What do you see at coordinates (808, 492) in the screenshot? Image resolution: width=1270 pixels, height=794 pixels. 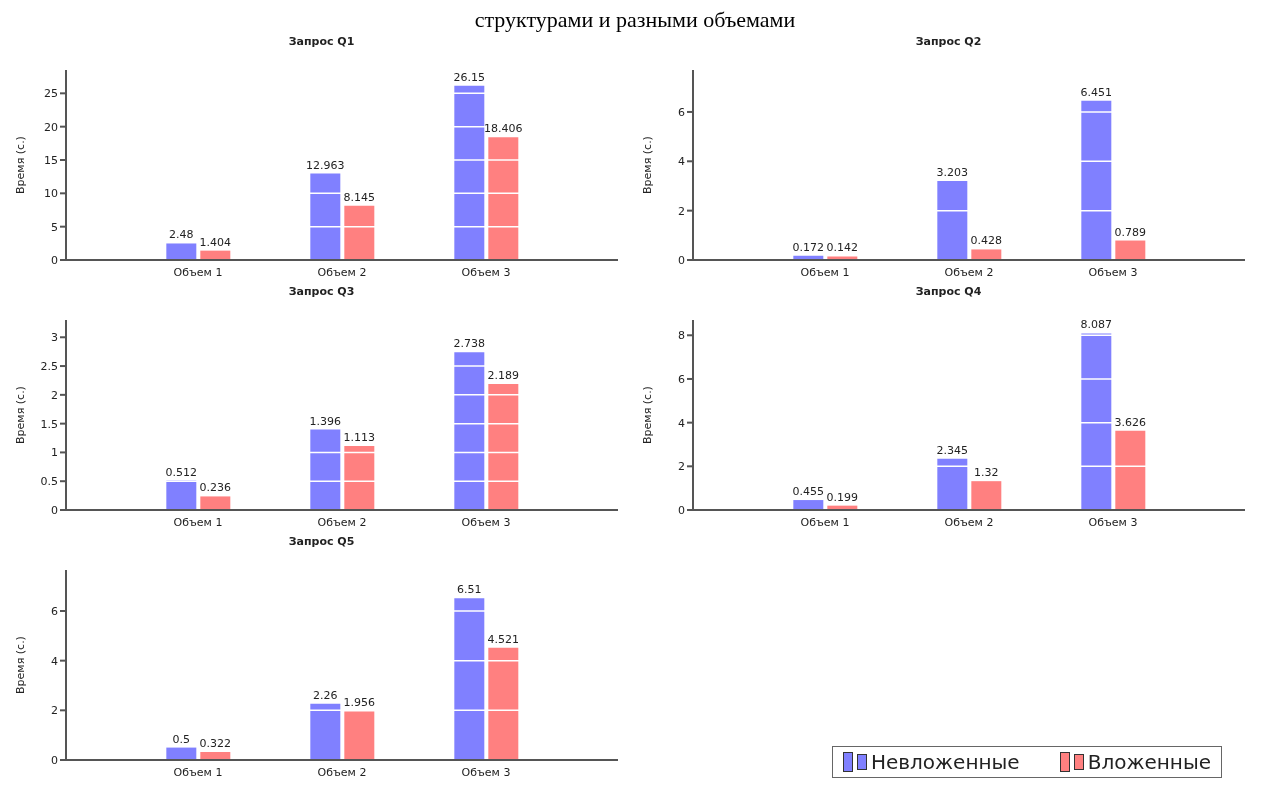 I see `data-label: 0.455` at bounding box center [808, 492].